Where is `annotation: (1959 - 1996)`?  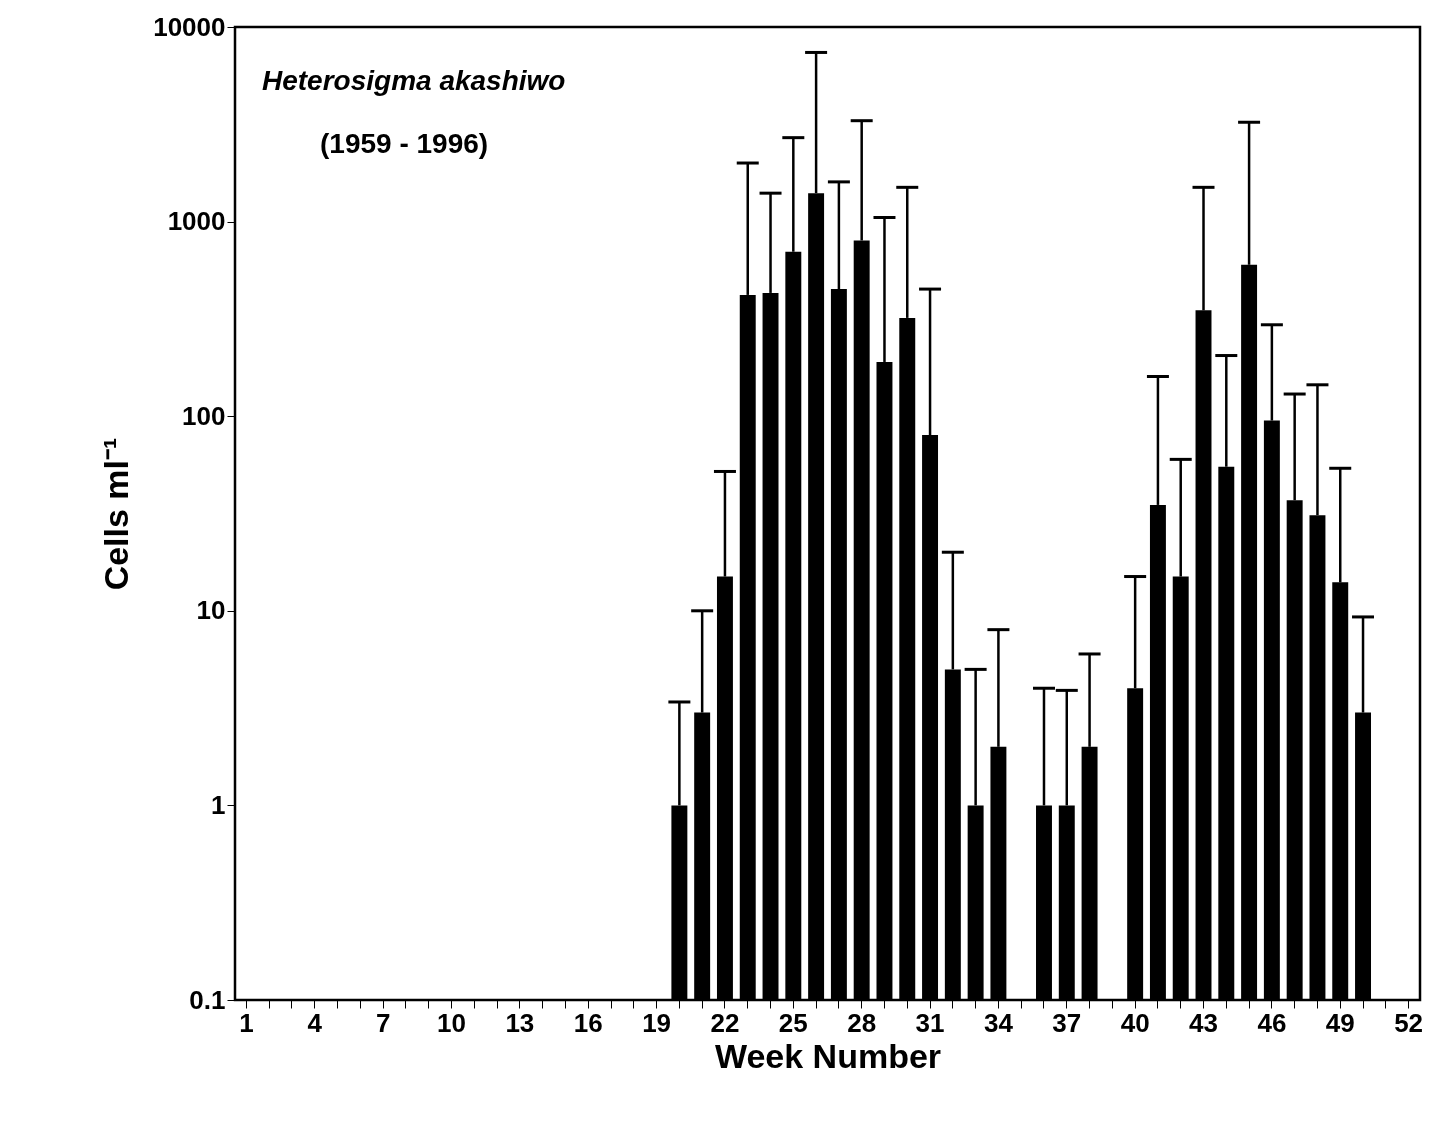
annotation: (1959 - 1996) is located at coordinates (404, 143).